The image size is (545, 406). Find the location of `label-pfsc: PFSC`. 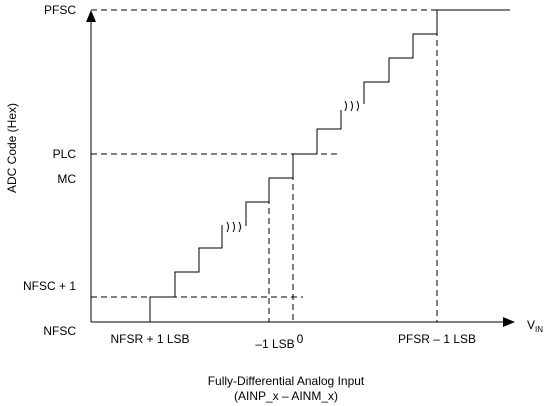

label-pfsc: PFSC is located at coordinates (60, 10).